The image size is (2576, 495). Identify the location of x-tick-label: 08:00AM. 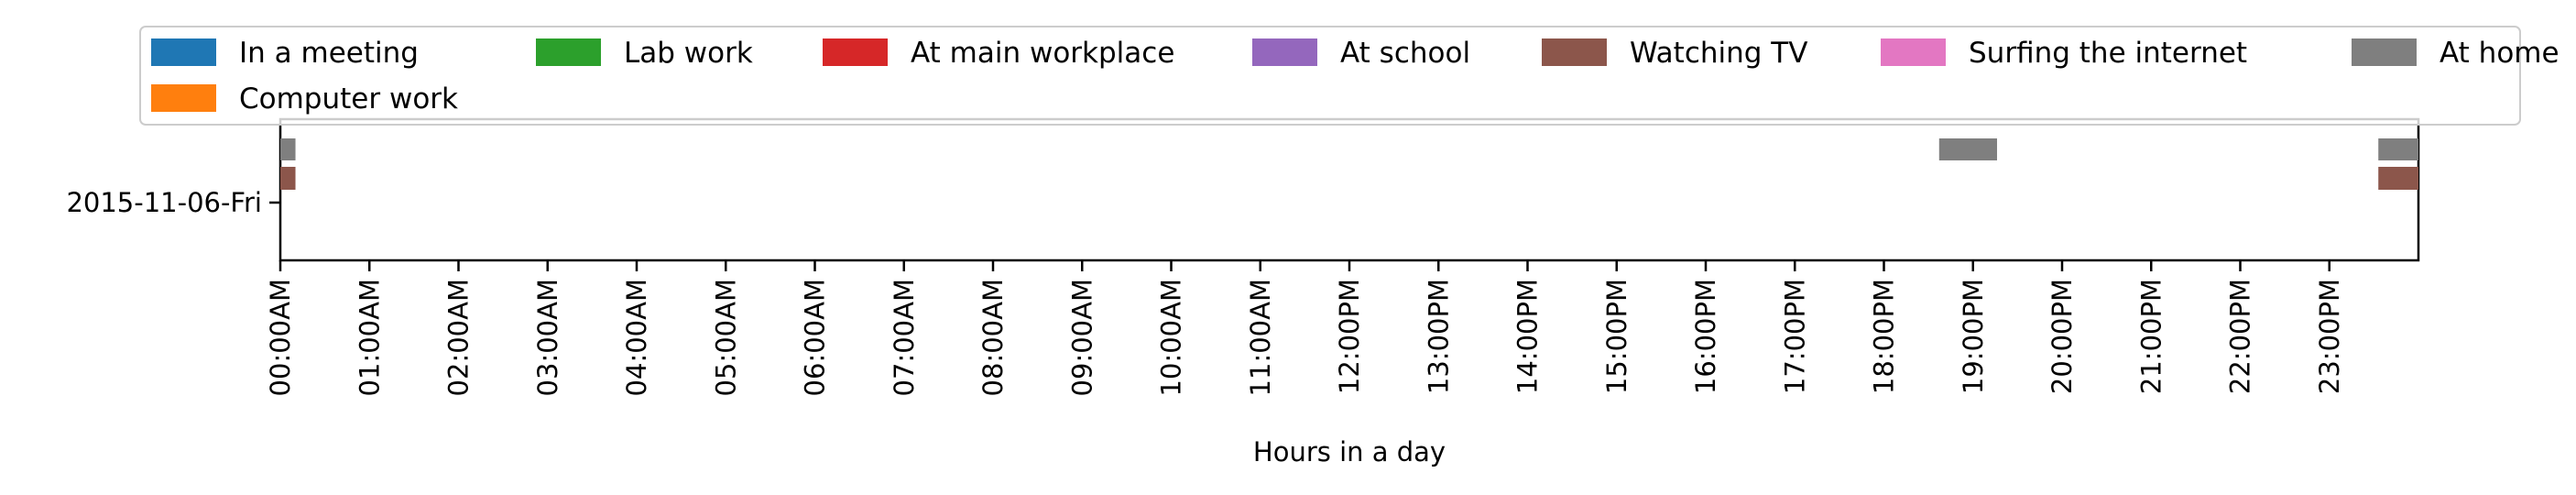
(993, 337).